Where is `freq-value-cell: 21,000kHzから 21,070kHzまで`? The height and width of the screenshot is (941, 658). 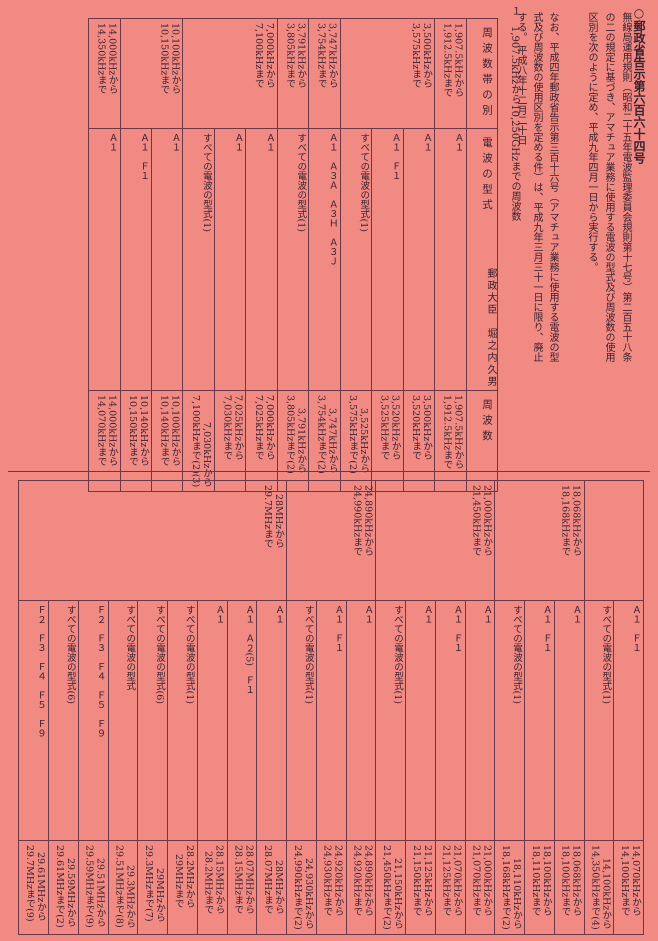
freq-value-cell: 21,000kHzから 21,070kHzまで is located at coordinates (480, 887).